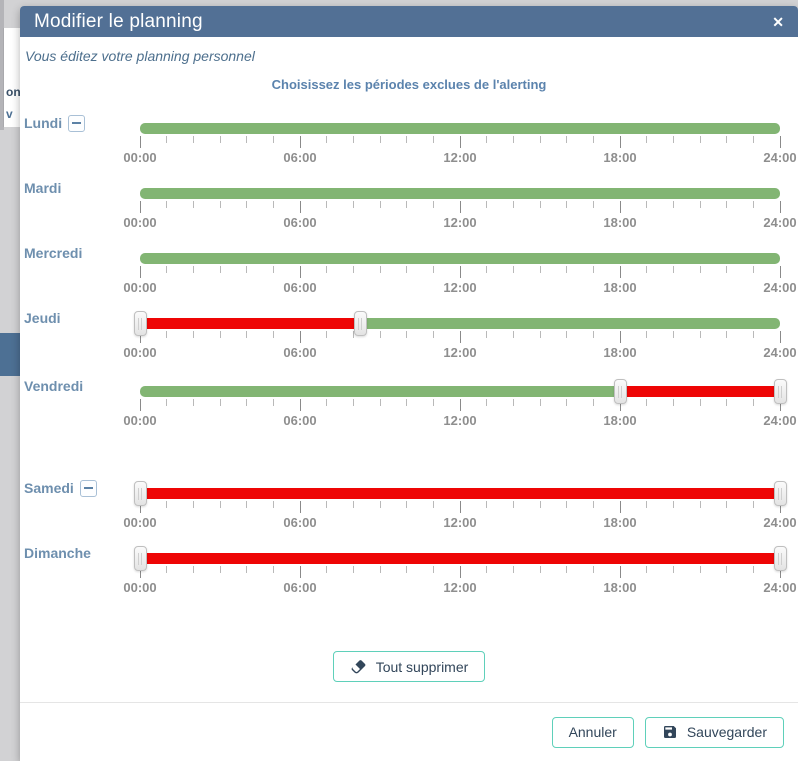 Image resolution: width=798 pixels, height=761 pixels. What do you see at coordinates (42, 318) in the screenshot?
I see `day-label: Jeudi` at bounding box center [42, 318].